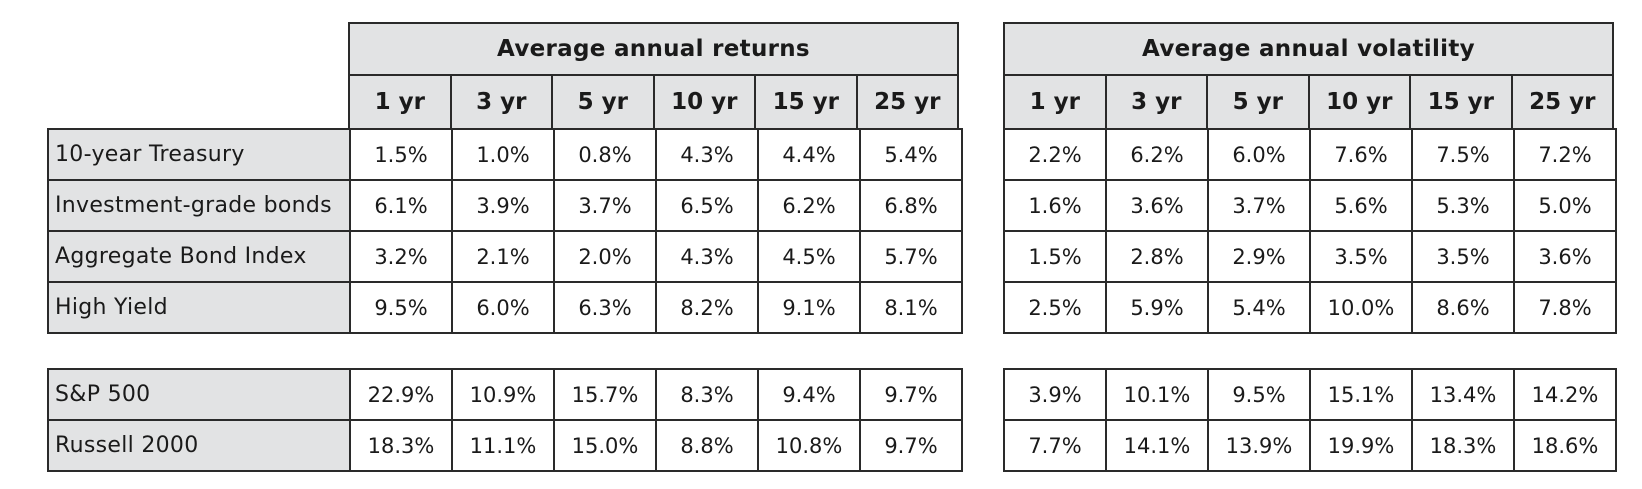 This screenshot has width=1642, height=489. What do you see at coordinates (1361, 154) in the screenshot?
I see `volatility-cell: 7.6%` at bounding box center [1361, 154].